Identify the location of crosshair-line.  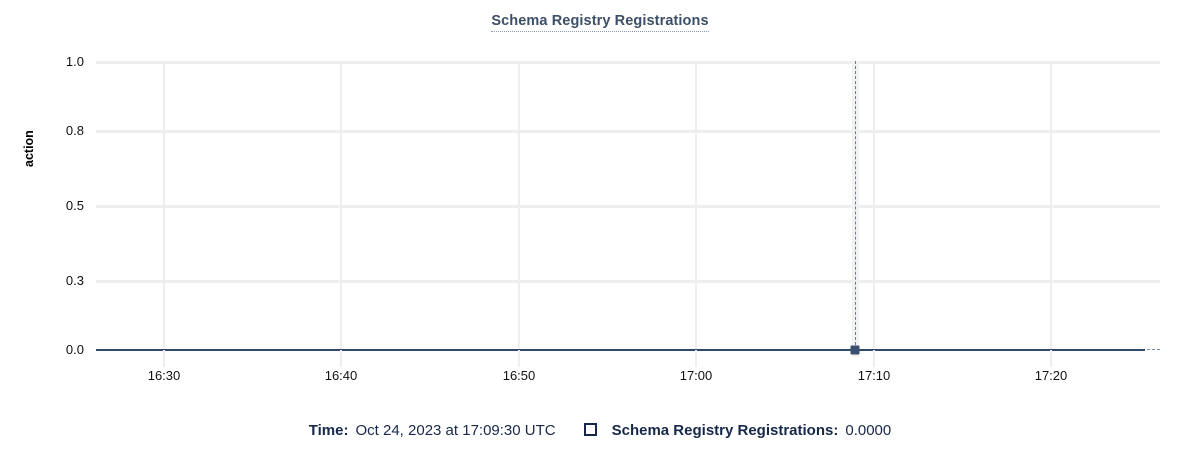
(855, 205).